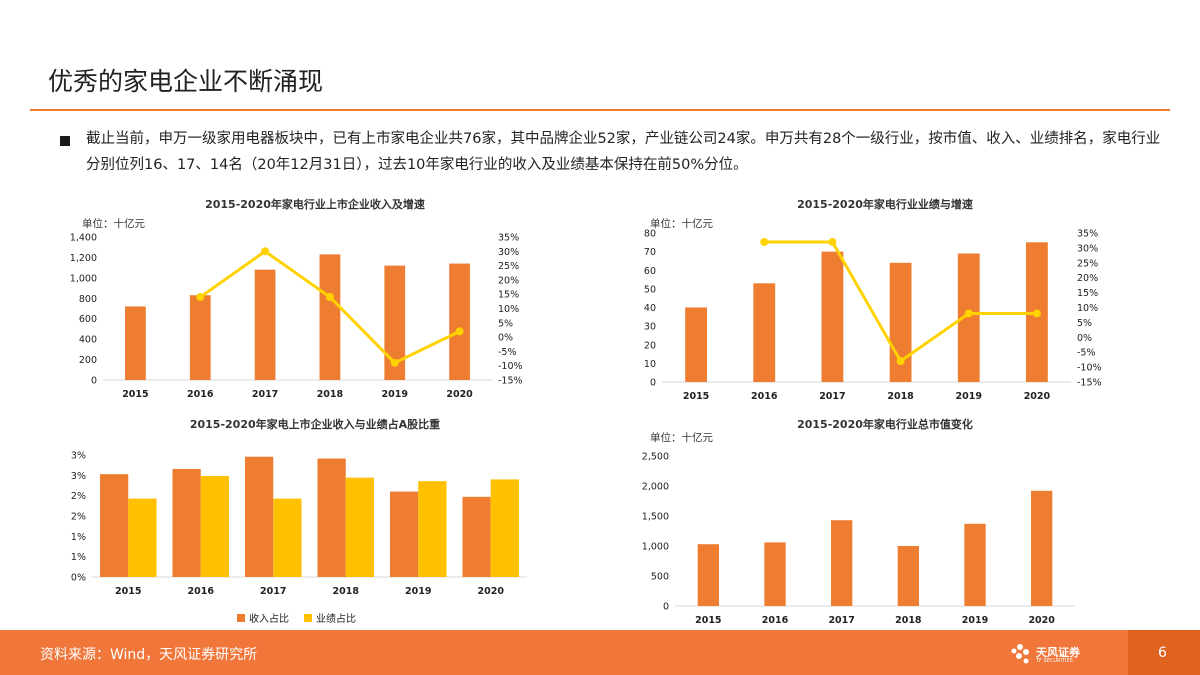 The width and height of the screenshot is (1200, 675). I want to click on y-tick-label: 0%, so click(78, 578).